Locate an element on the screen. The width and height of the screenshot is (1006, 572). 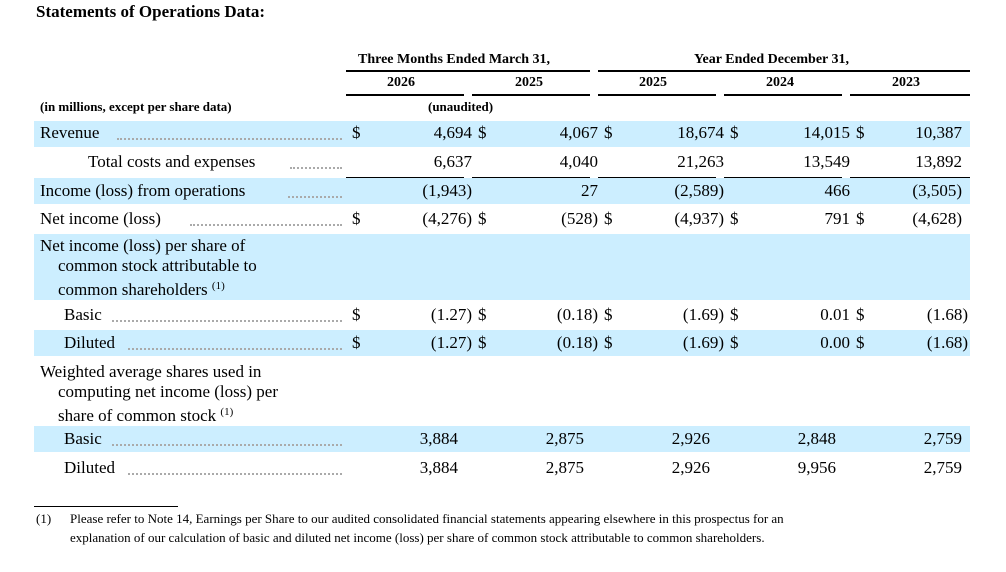
value-cell: (2,589) is located at coordinates (699, 190).